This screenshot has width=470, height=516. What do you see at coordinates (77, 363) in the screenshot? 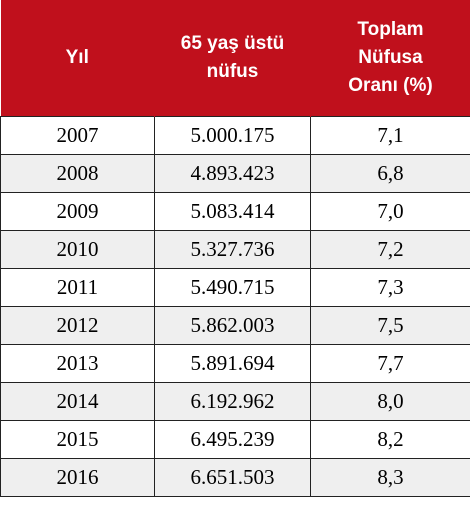
I see `year-cell: 2013` at bounding box center [77, 363].